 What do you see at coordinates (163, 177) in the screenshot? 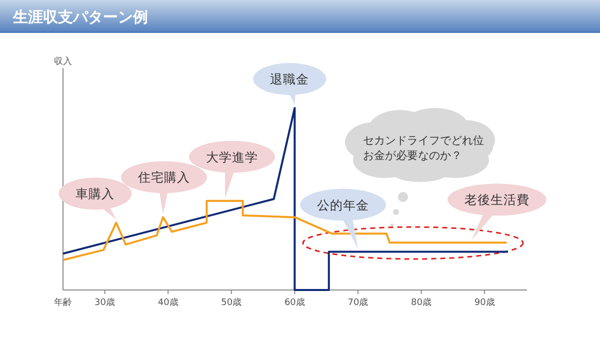
I see `annotation: 住宅購入` at bounding box center [163, 177].